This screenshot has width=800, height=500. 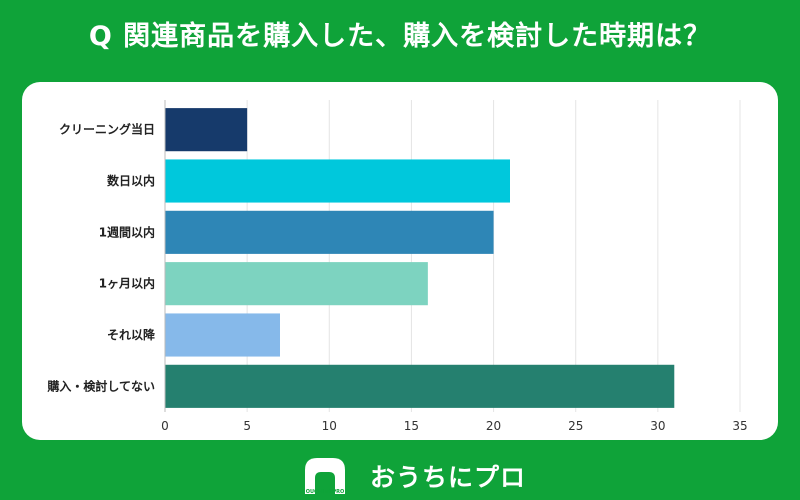 I want to click on x-tick-label: 20, so click(x=493, y=426).